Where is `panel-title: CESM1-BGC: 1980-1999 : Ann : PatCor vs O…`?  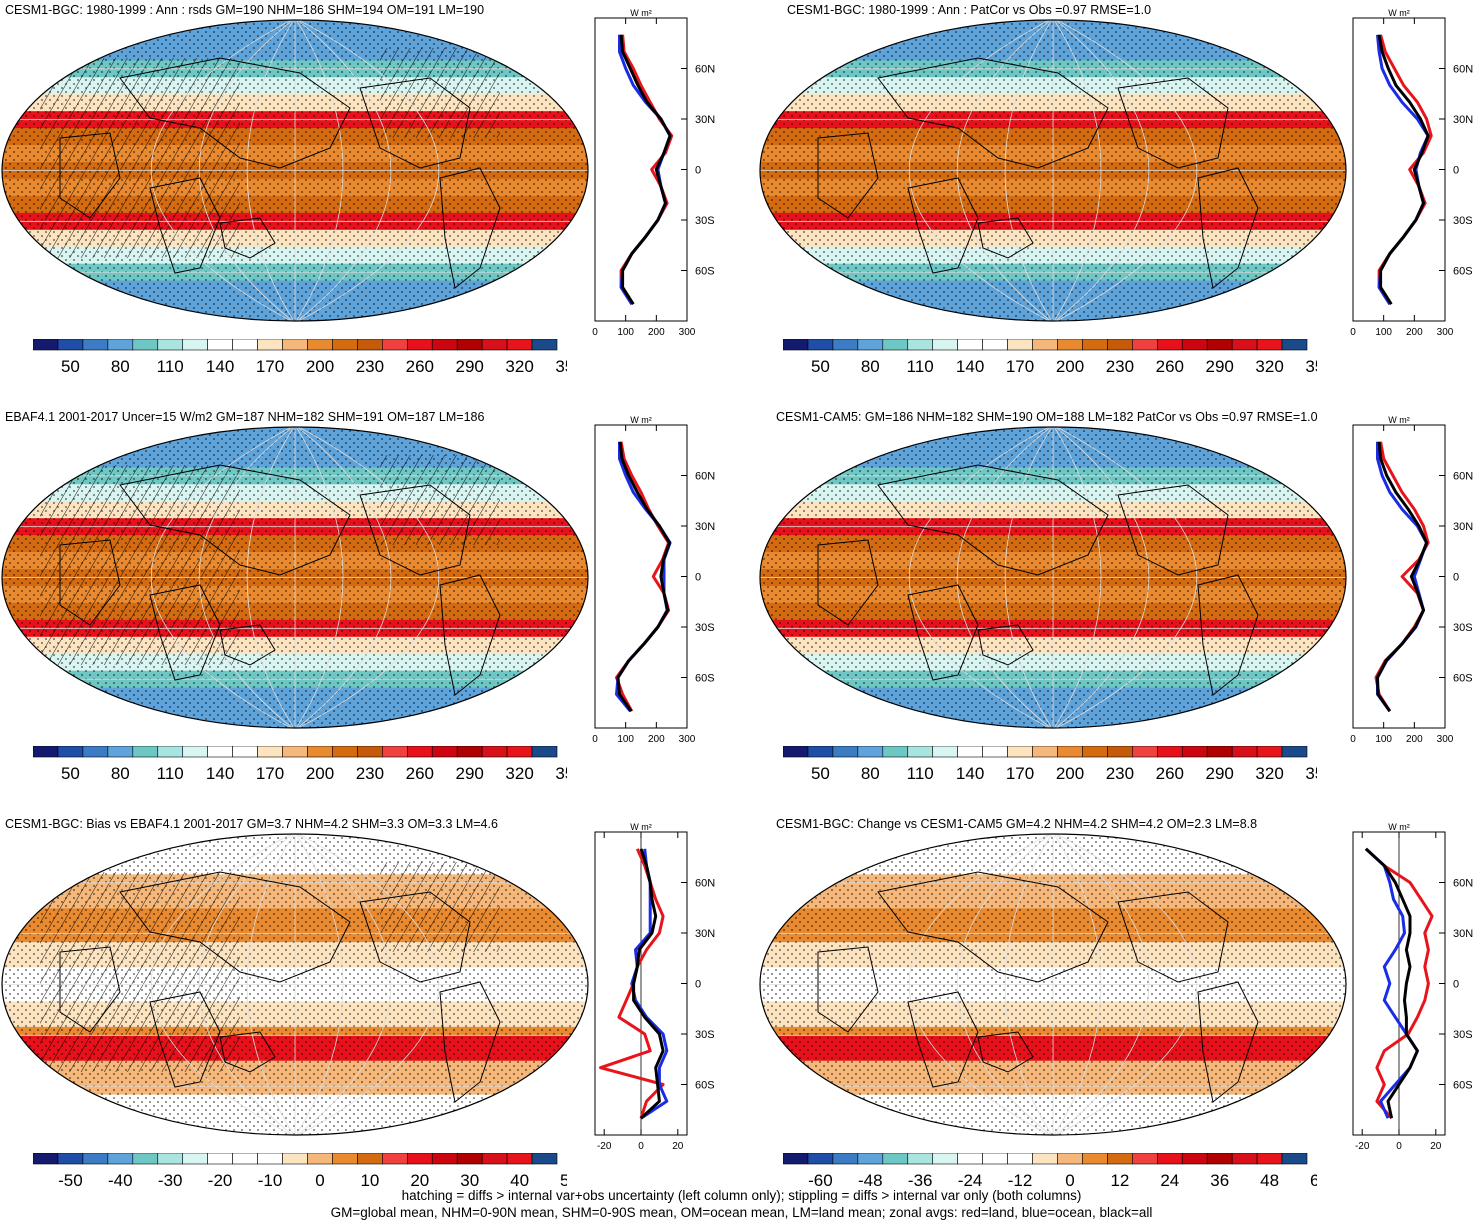 panel-title: CESM1-BGC: 1980-1999 : Ann : PatCor vs O… is located at coordinates (969, 10).